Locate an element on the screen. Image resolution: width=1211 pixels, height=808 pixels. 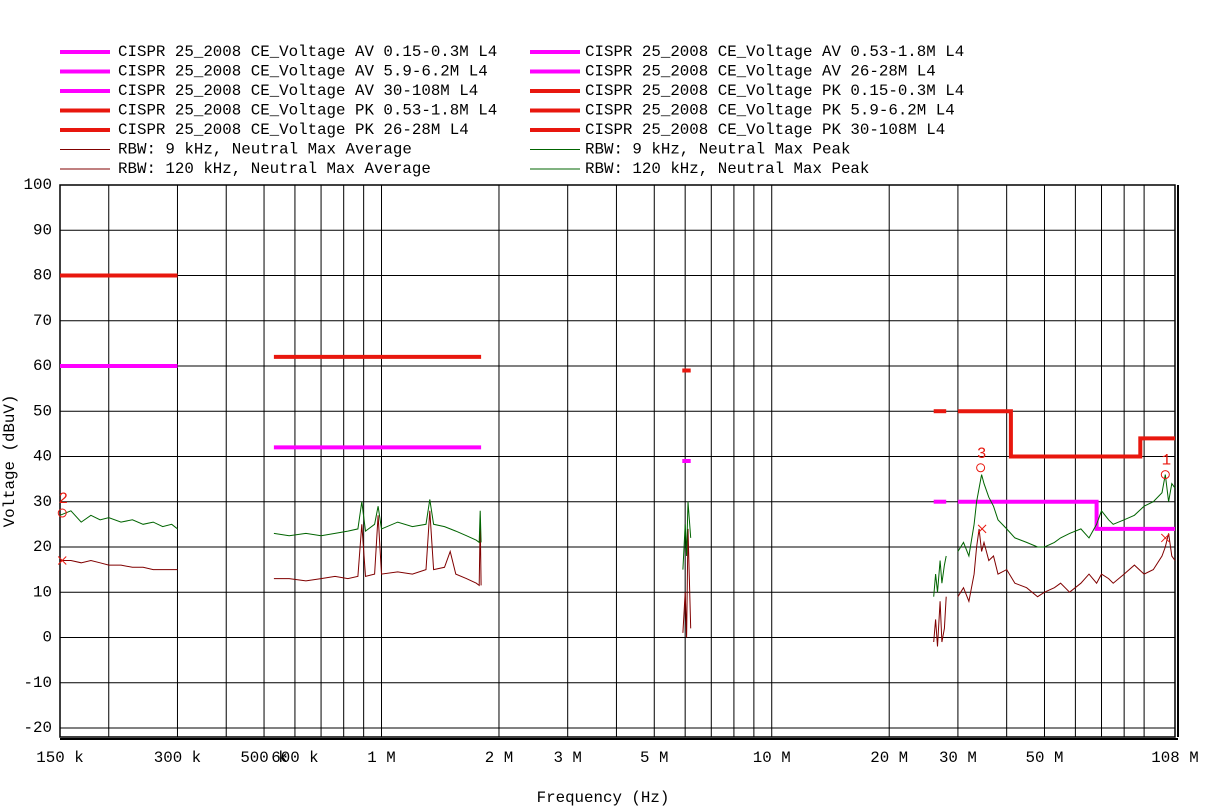
y-tick-label: -10 is located at coordinates (38, 683).